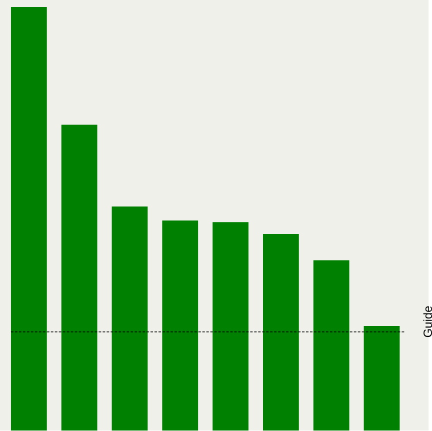 This screenshot has height=431, width=432. What do you see at coordinates (427, 322) in the screenshot?
I see `ref-line-label: Guide` at bounding box center [427, 322].